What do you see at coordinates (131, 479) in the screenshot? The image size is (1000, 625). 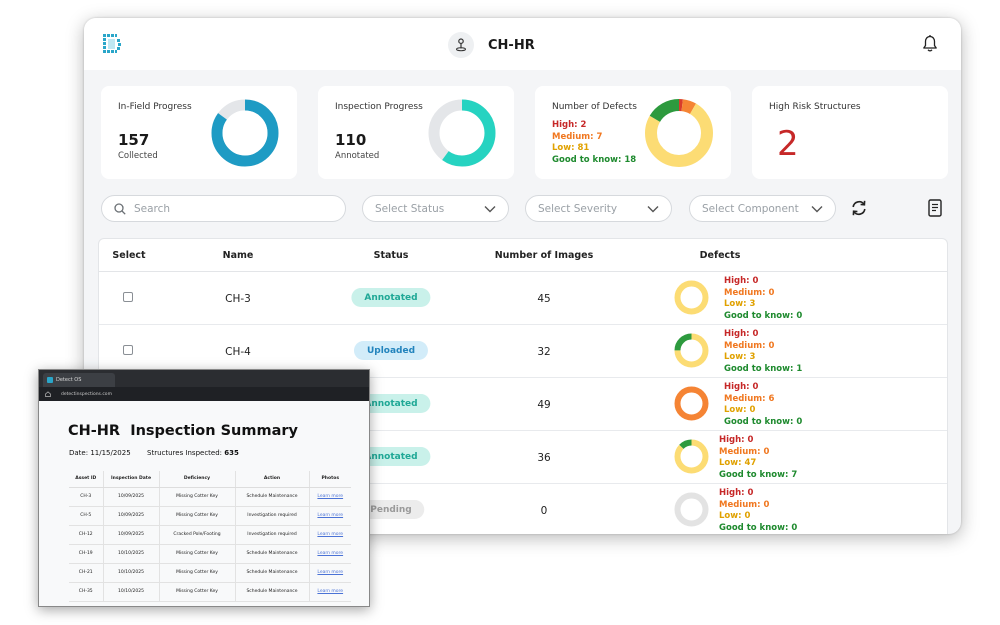 I see `col-inspection-date: Inspection Date` at bounding box center [131, 479].